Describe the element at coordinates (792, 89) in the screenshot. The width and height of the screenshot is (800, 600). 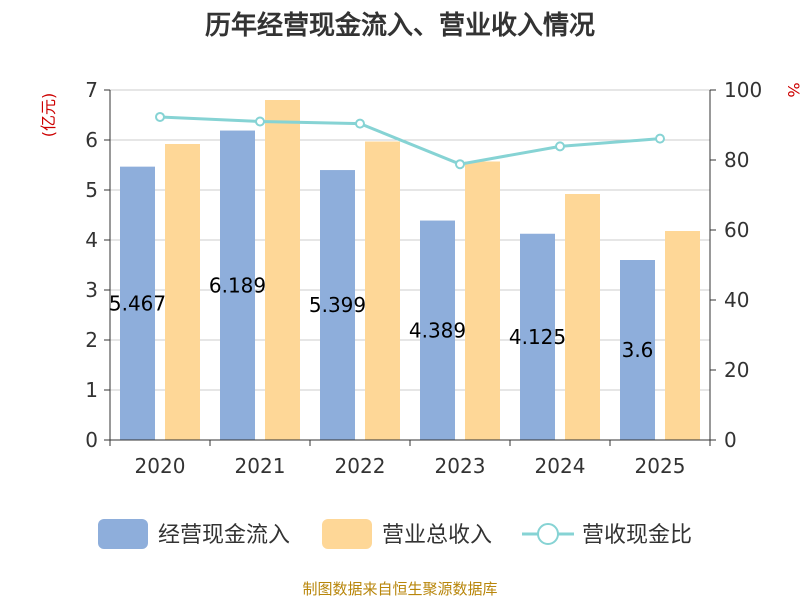
I see `y-right-unit: %` at that location.